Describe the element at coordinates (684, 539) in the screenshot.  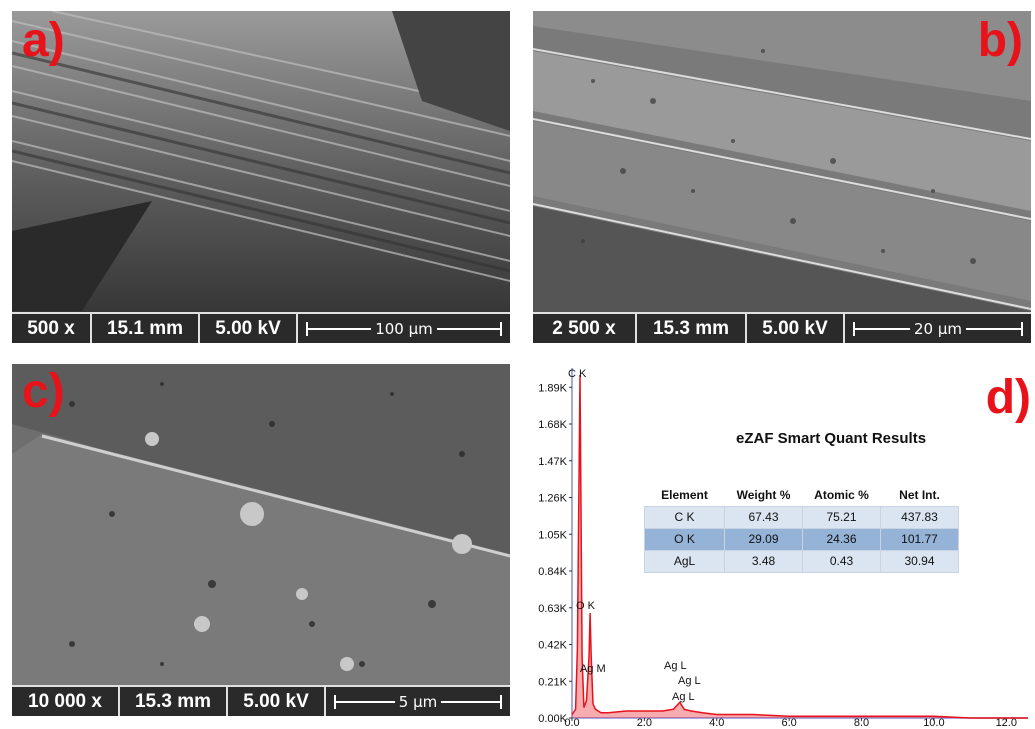
I see `cell-element: O K` at that location.